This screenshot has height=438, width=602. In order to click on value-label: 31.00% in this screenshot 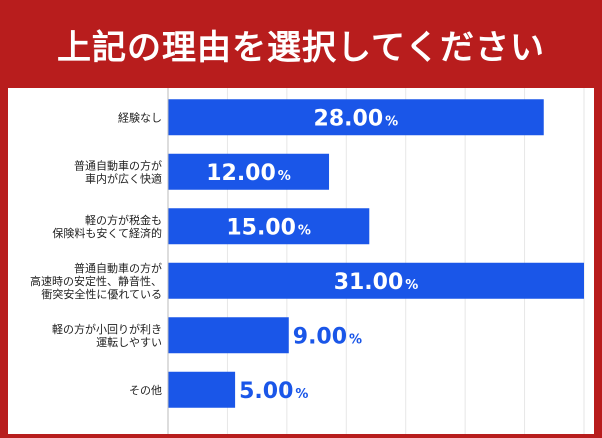, I will do `click(376, 282)`.